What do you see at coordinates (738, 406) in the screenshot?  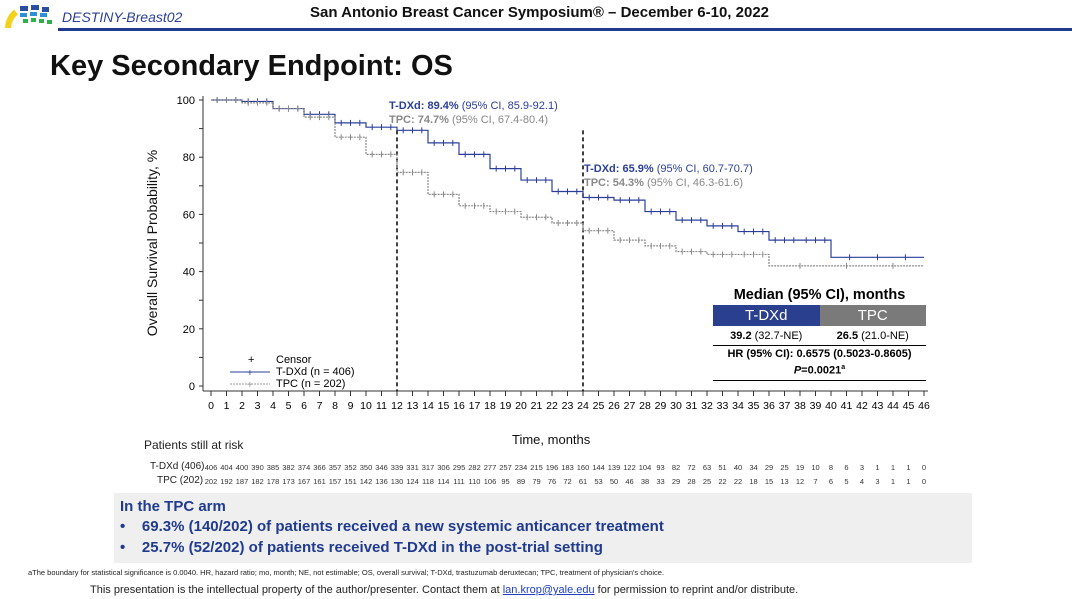 I see `x-tick-label: 34` at bounding box center [738, 406].